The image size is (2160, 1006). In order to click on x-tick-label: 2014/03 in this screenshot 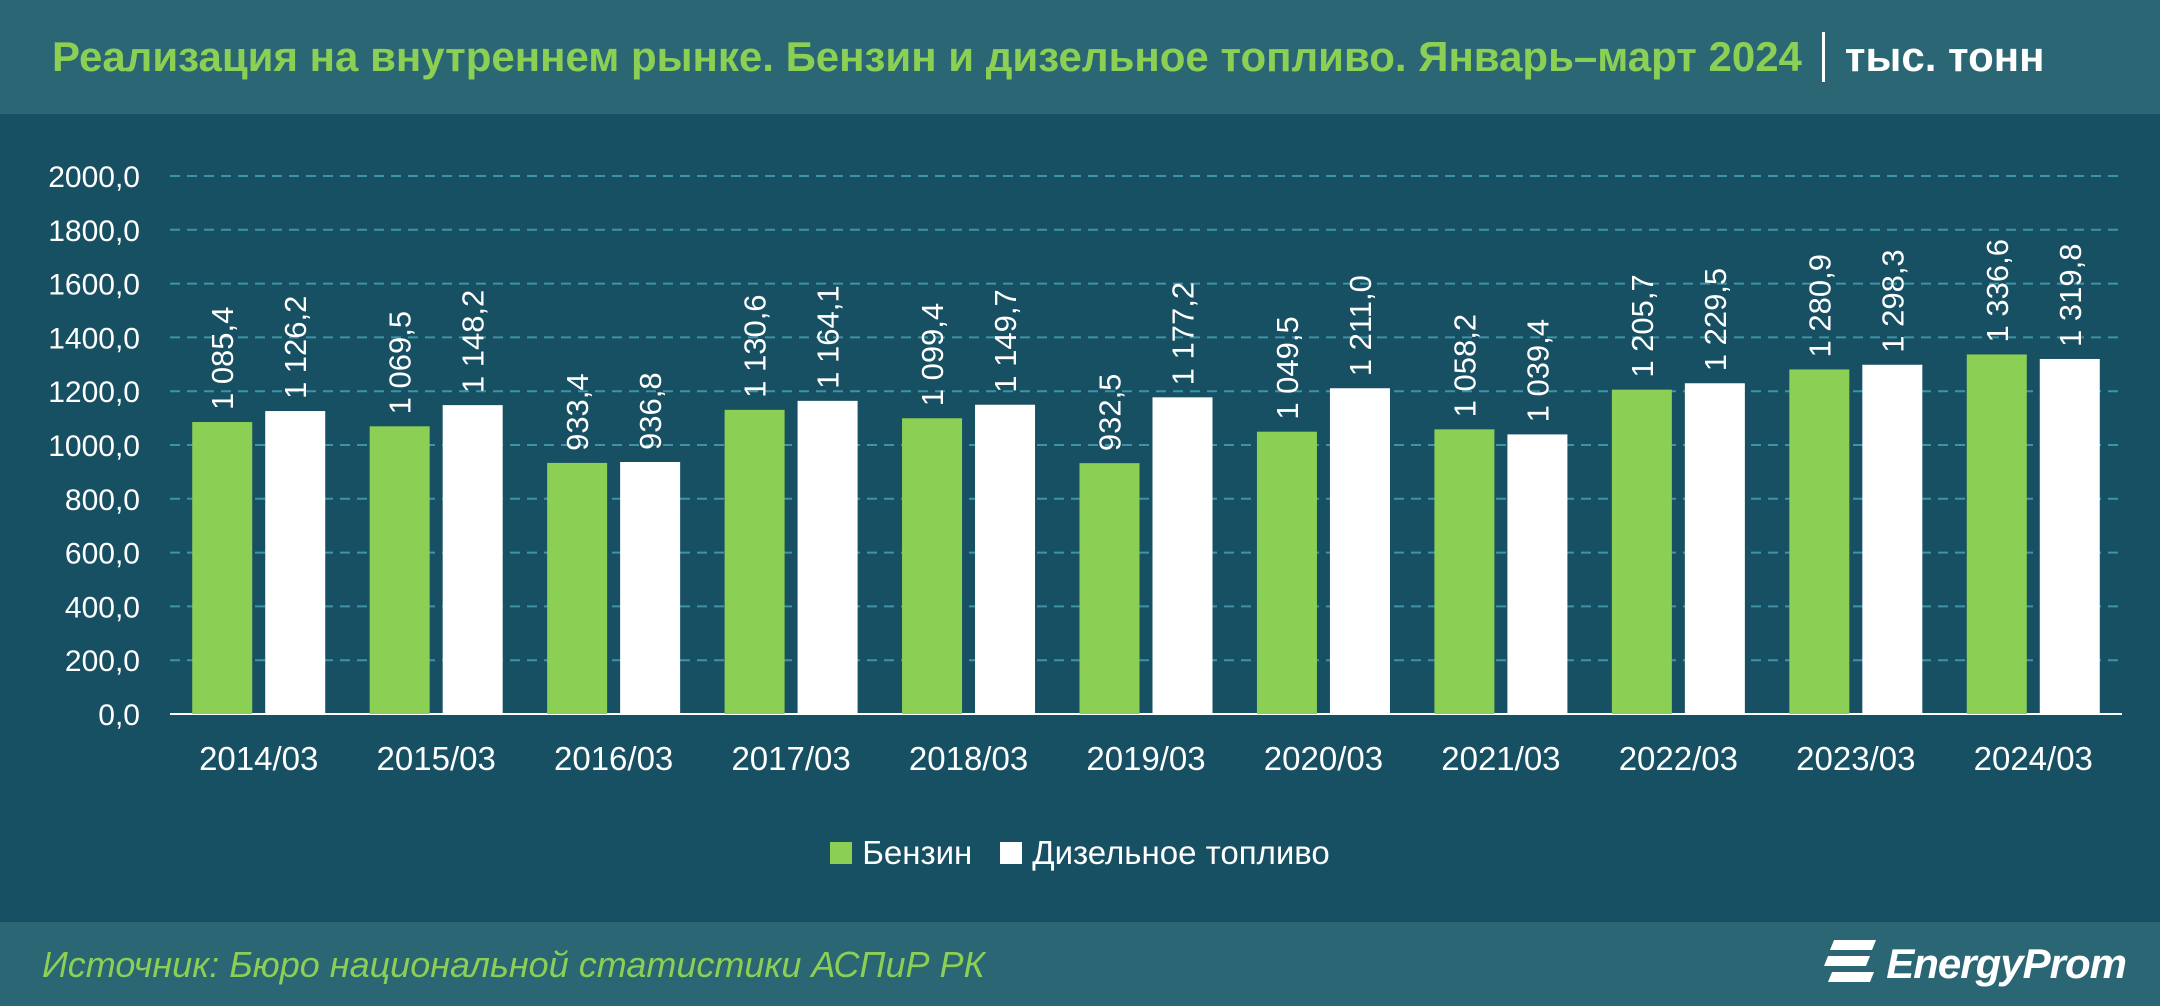, I will do `click(258, 758)`.